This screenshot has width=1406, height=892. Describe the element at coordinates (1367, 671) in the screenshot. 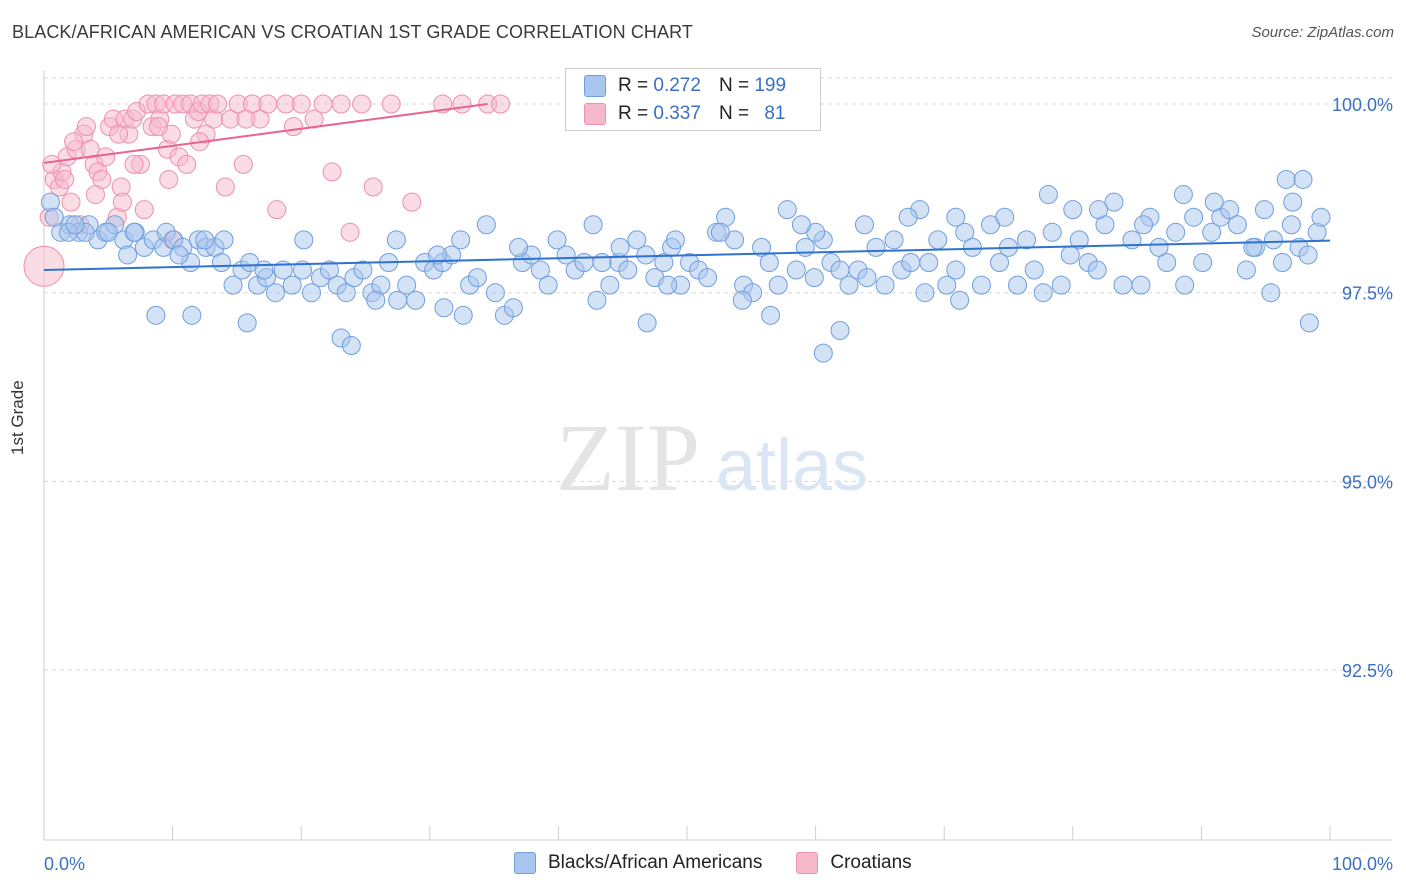

I see `y-tick-label: 92.5%` at that location.